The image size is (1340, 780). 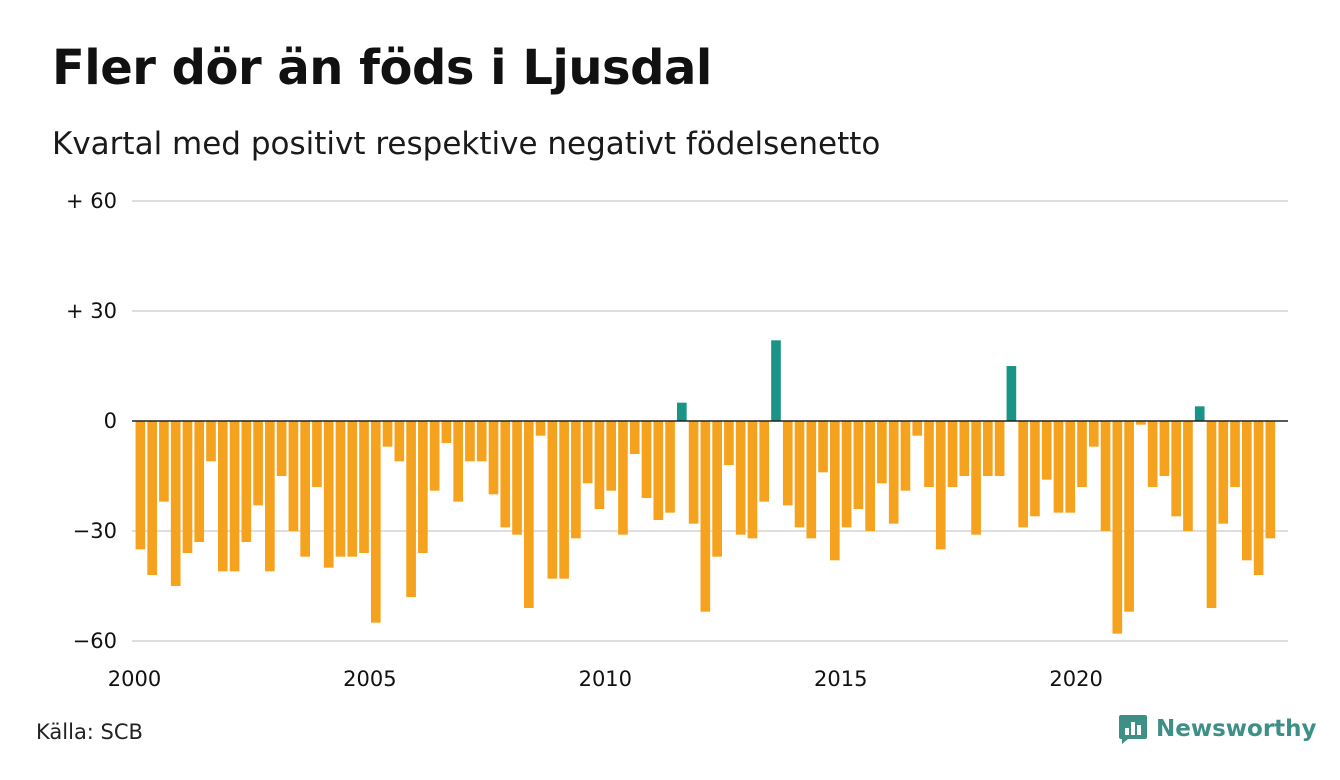 I want to click on y-tick-label: −60, so click(x=95, y=641).